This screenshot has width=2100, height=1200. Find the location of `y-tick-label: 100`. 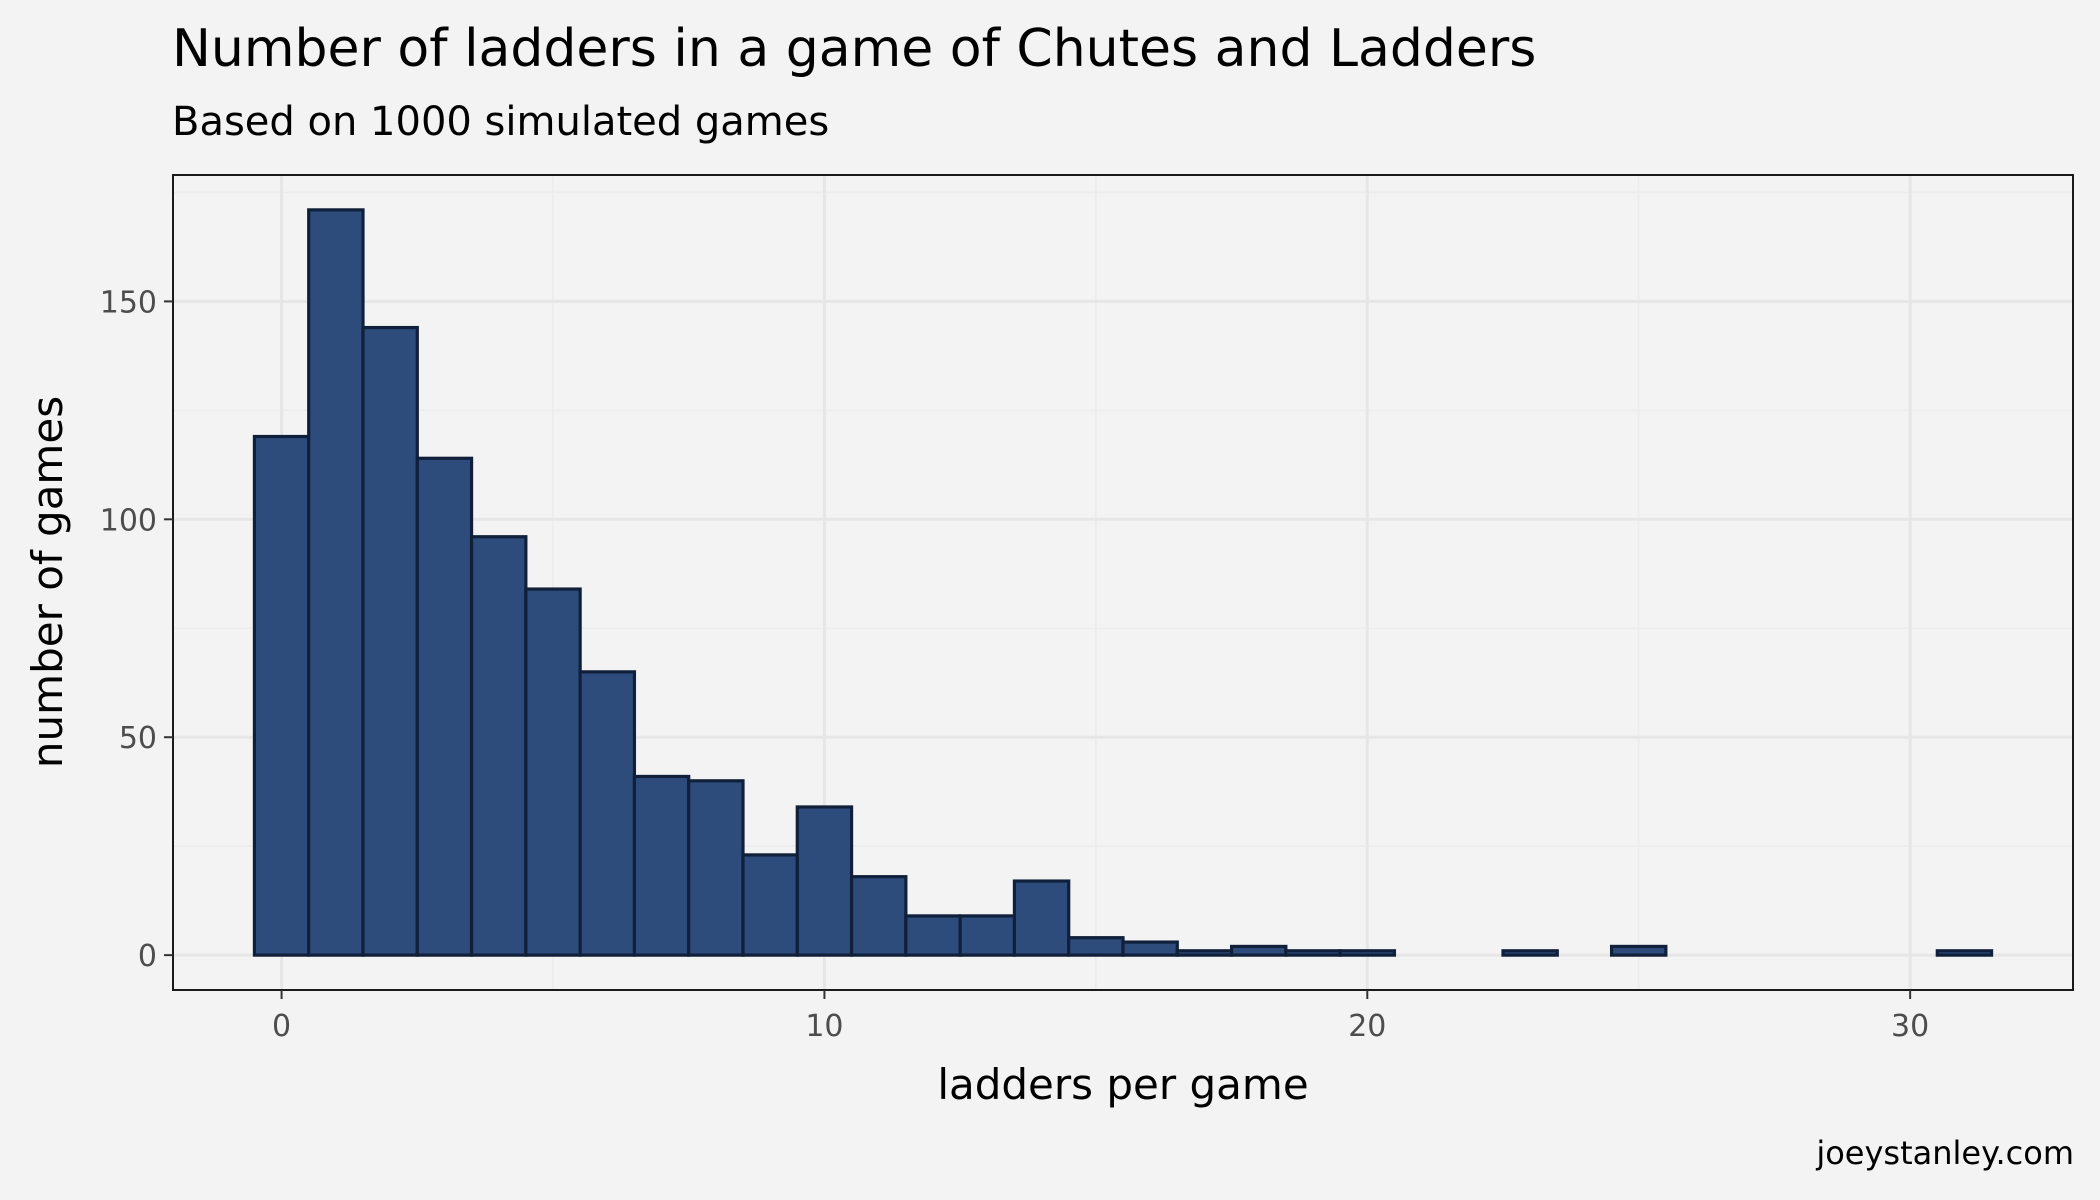

y-tick-label: 100 is located at coordinates (128, 520).